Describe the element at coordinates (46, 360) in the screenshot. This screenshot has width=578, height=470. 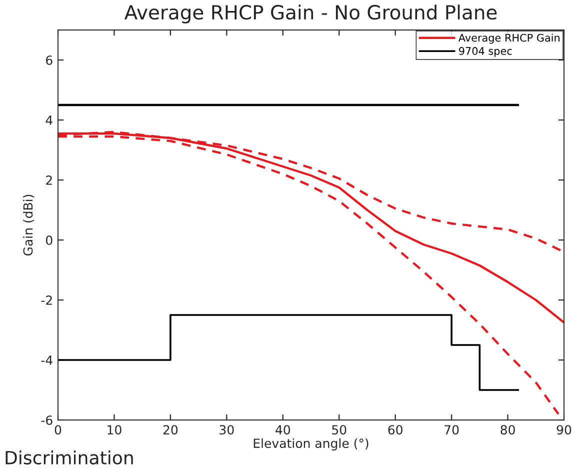
I see `y-tick-label: -4` at that location.